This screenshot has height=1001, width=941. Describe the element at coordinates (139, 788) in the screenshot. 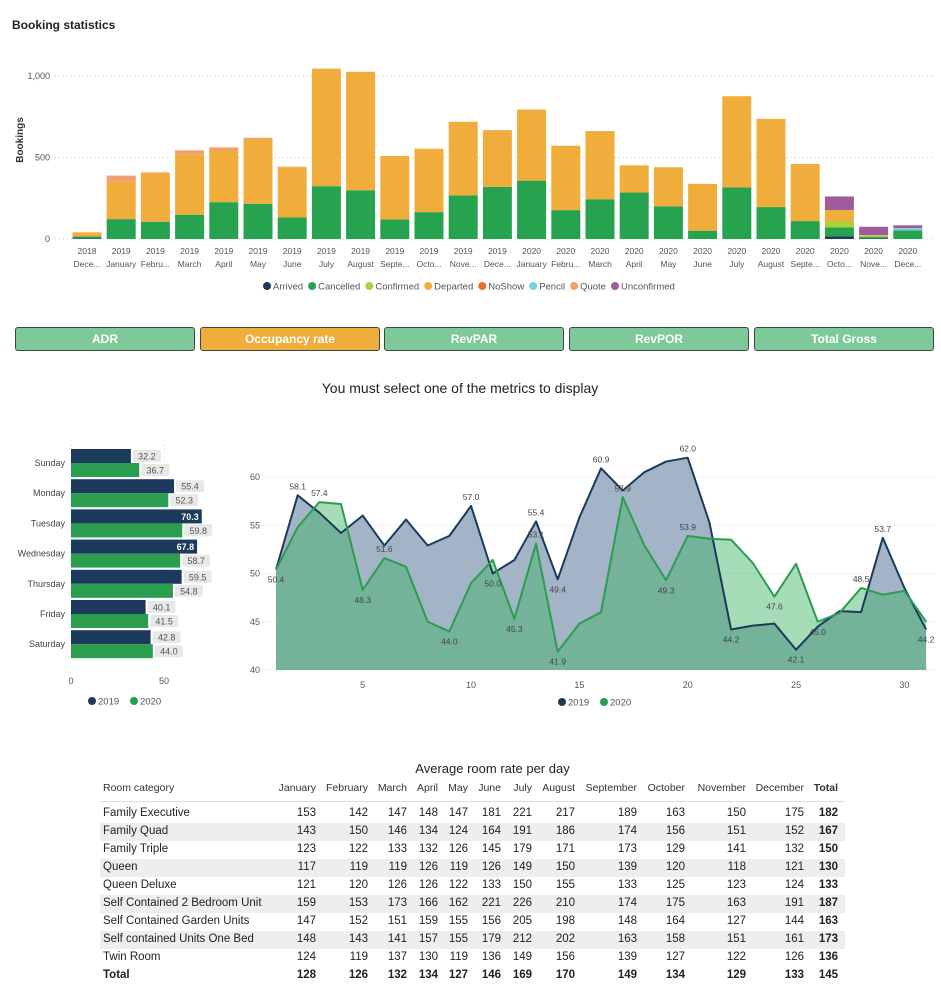

I see `column-header: Room category` at that location.